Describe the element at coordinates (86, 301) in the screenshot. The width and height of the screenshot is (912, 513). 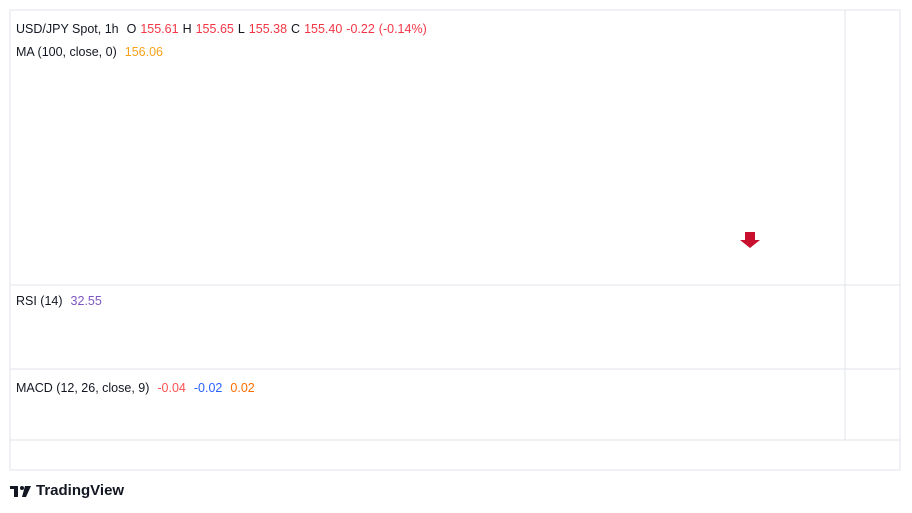
I see `rsi-readout: 32.55` at that location.